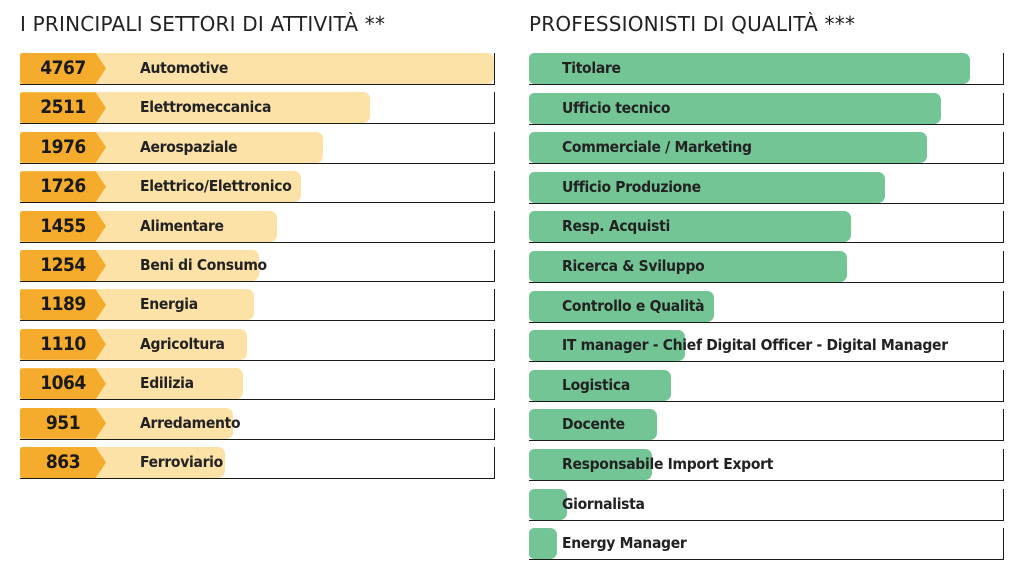 This screenshot has height=575, width=1024. I want to click on sector-category-label: Aerospaziale, so click(189, 146).